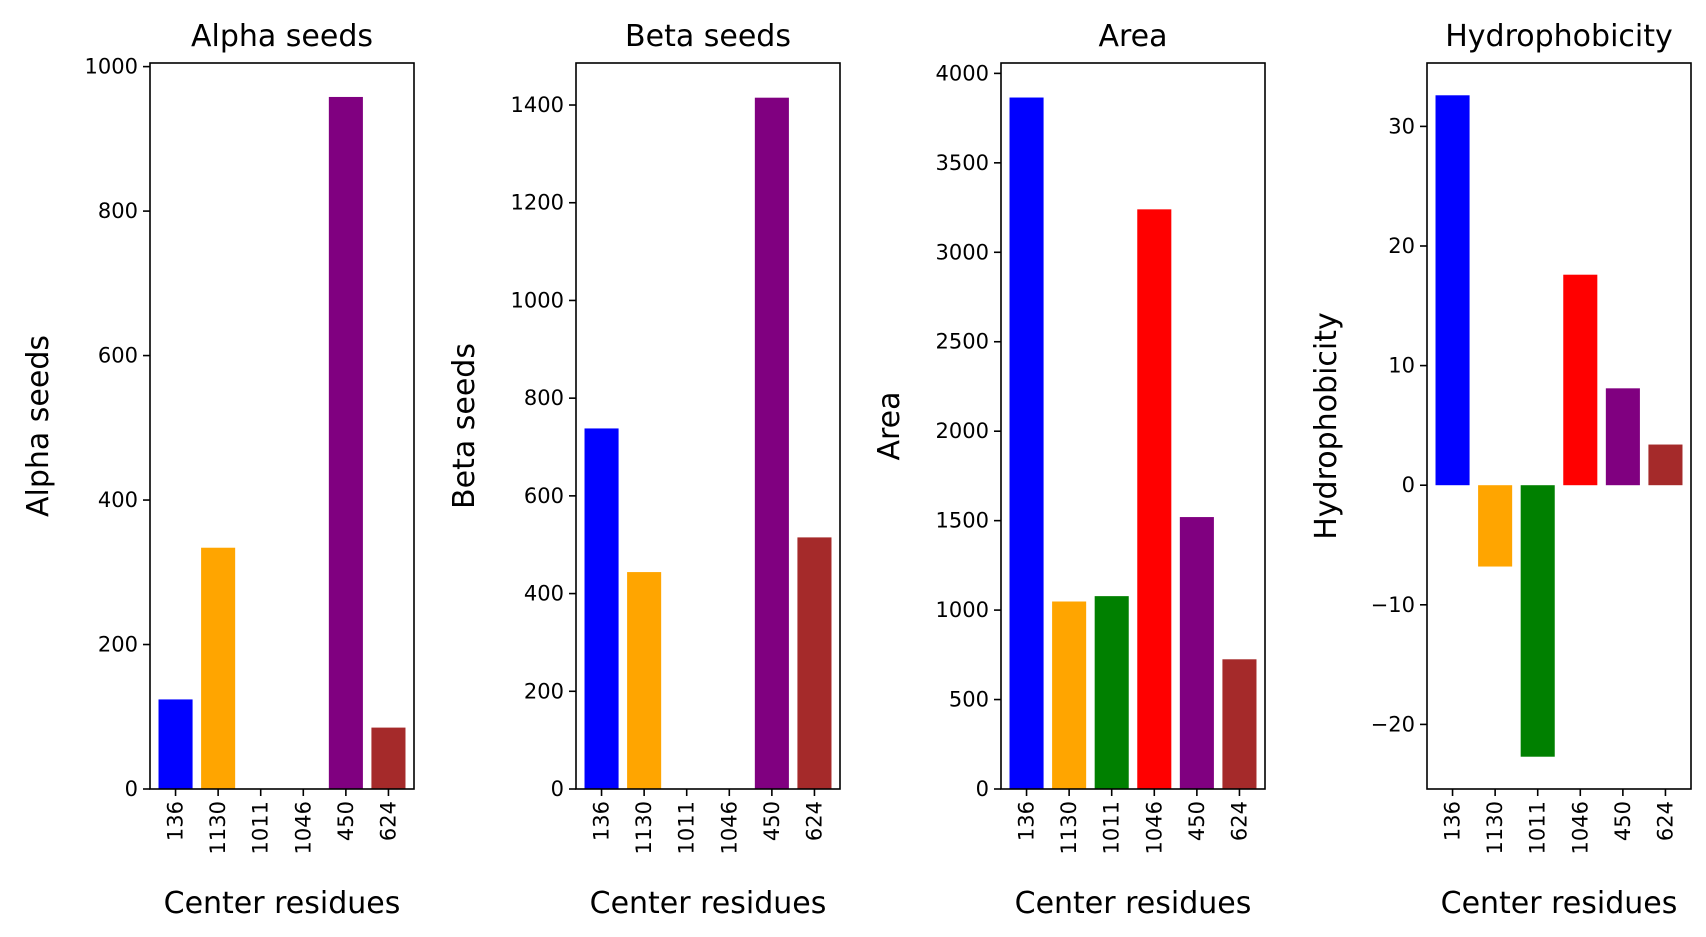  I want to click on y-tick-label: 2000, so click(962, 431).